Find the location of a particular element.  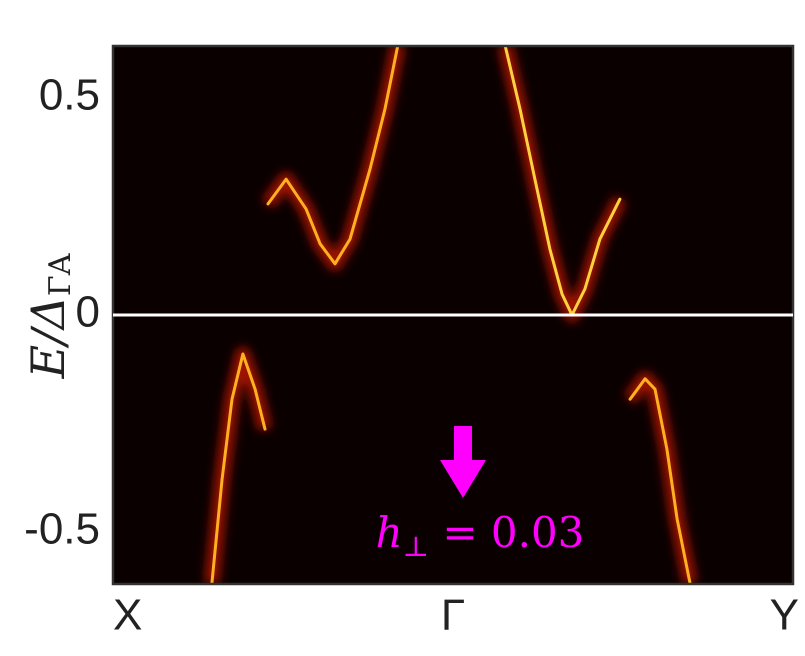

y-tick-label: -0.5 is located at coordinates (62, 529).